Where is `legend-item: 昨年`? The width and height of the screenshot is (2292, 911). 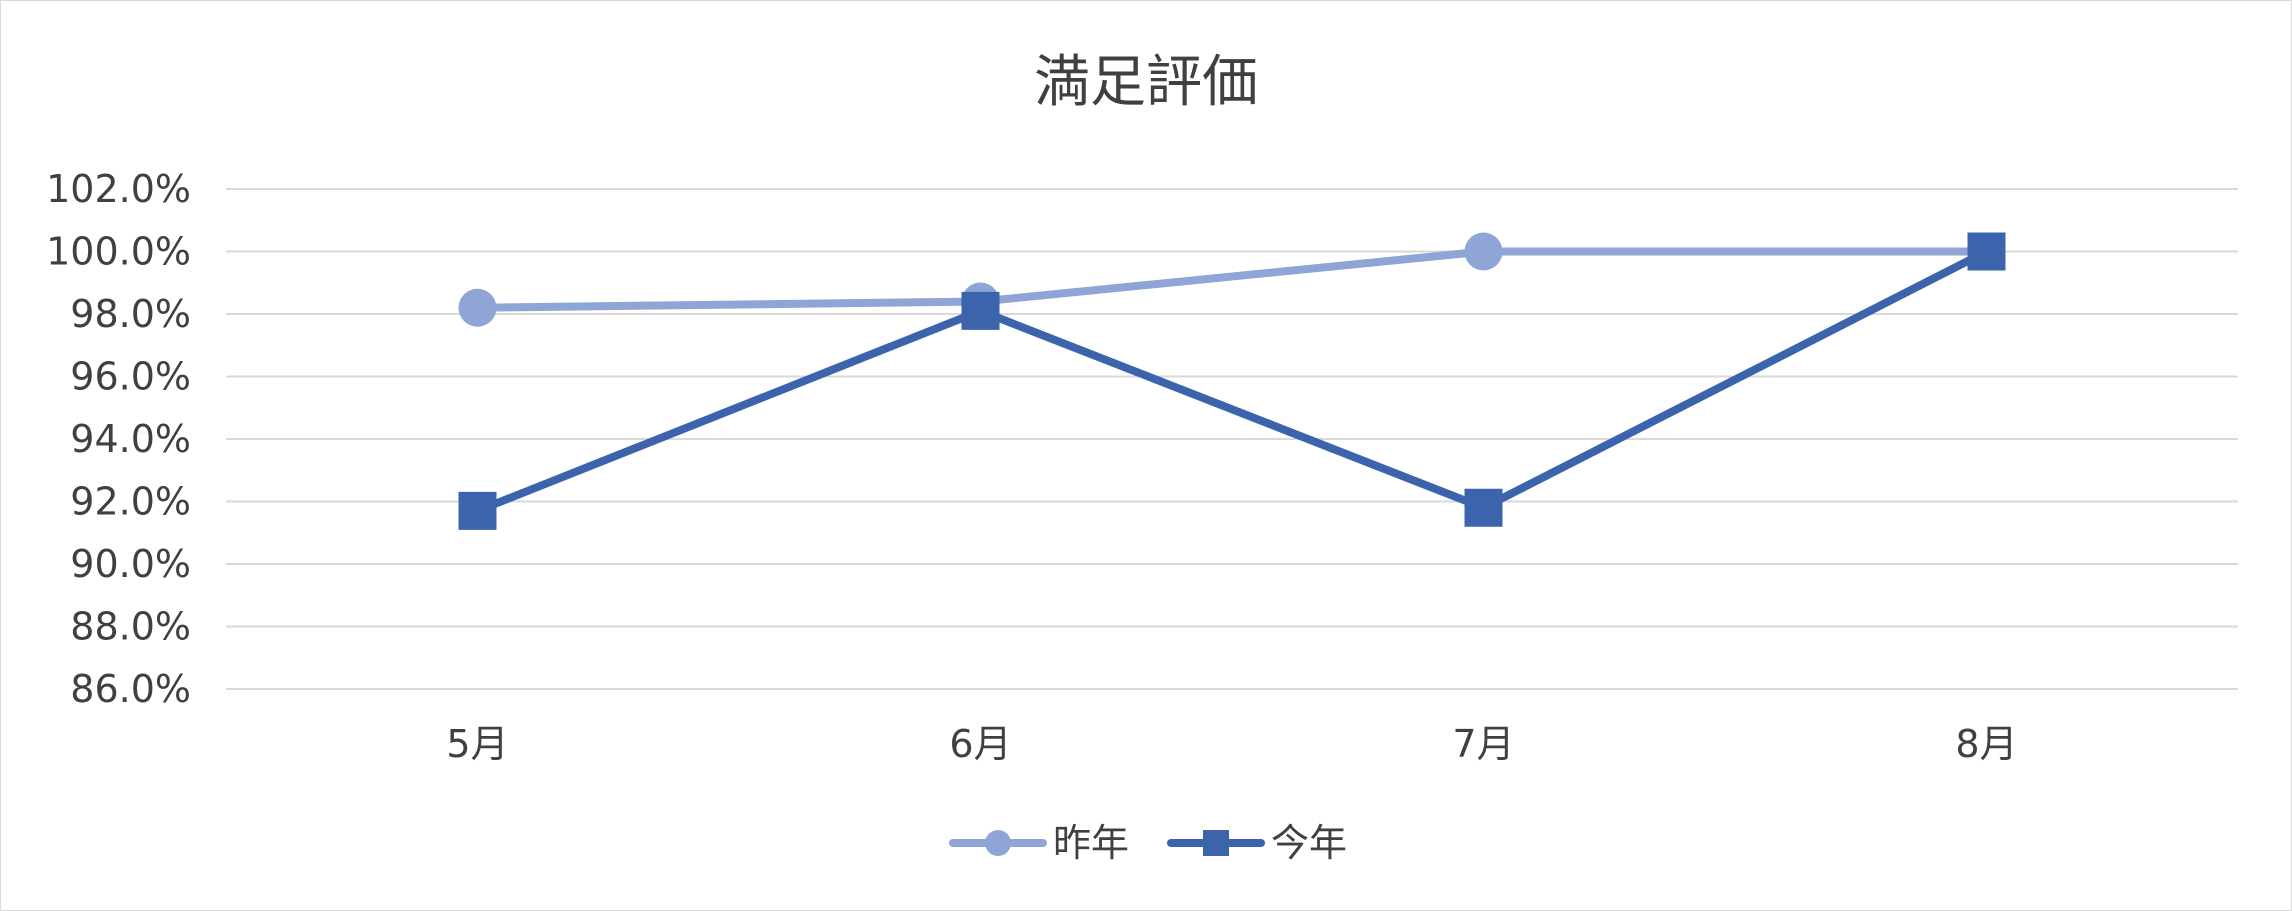
legend-item: 昨年 is located at coordinates (1039, 843).